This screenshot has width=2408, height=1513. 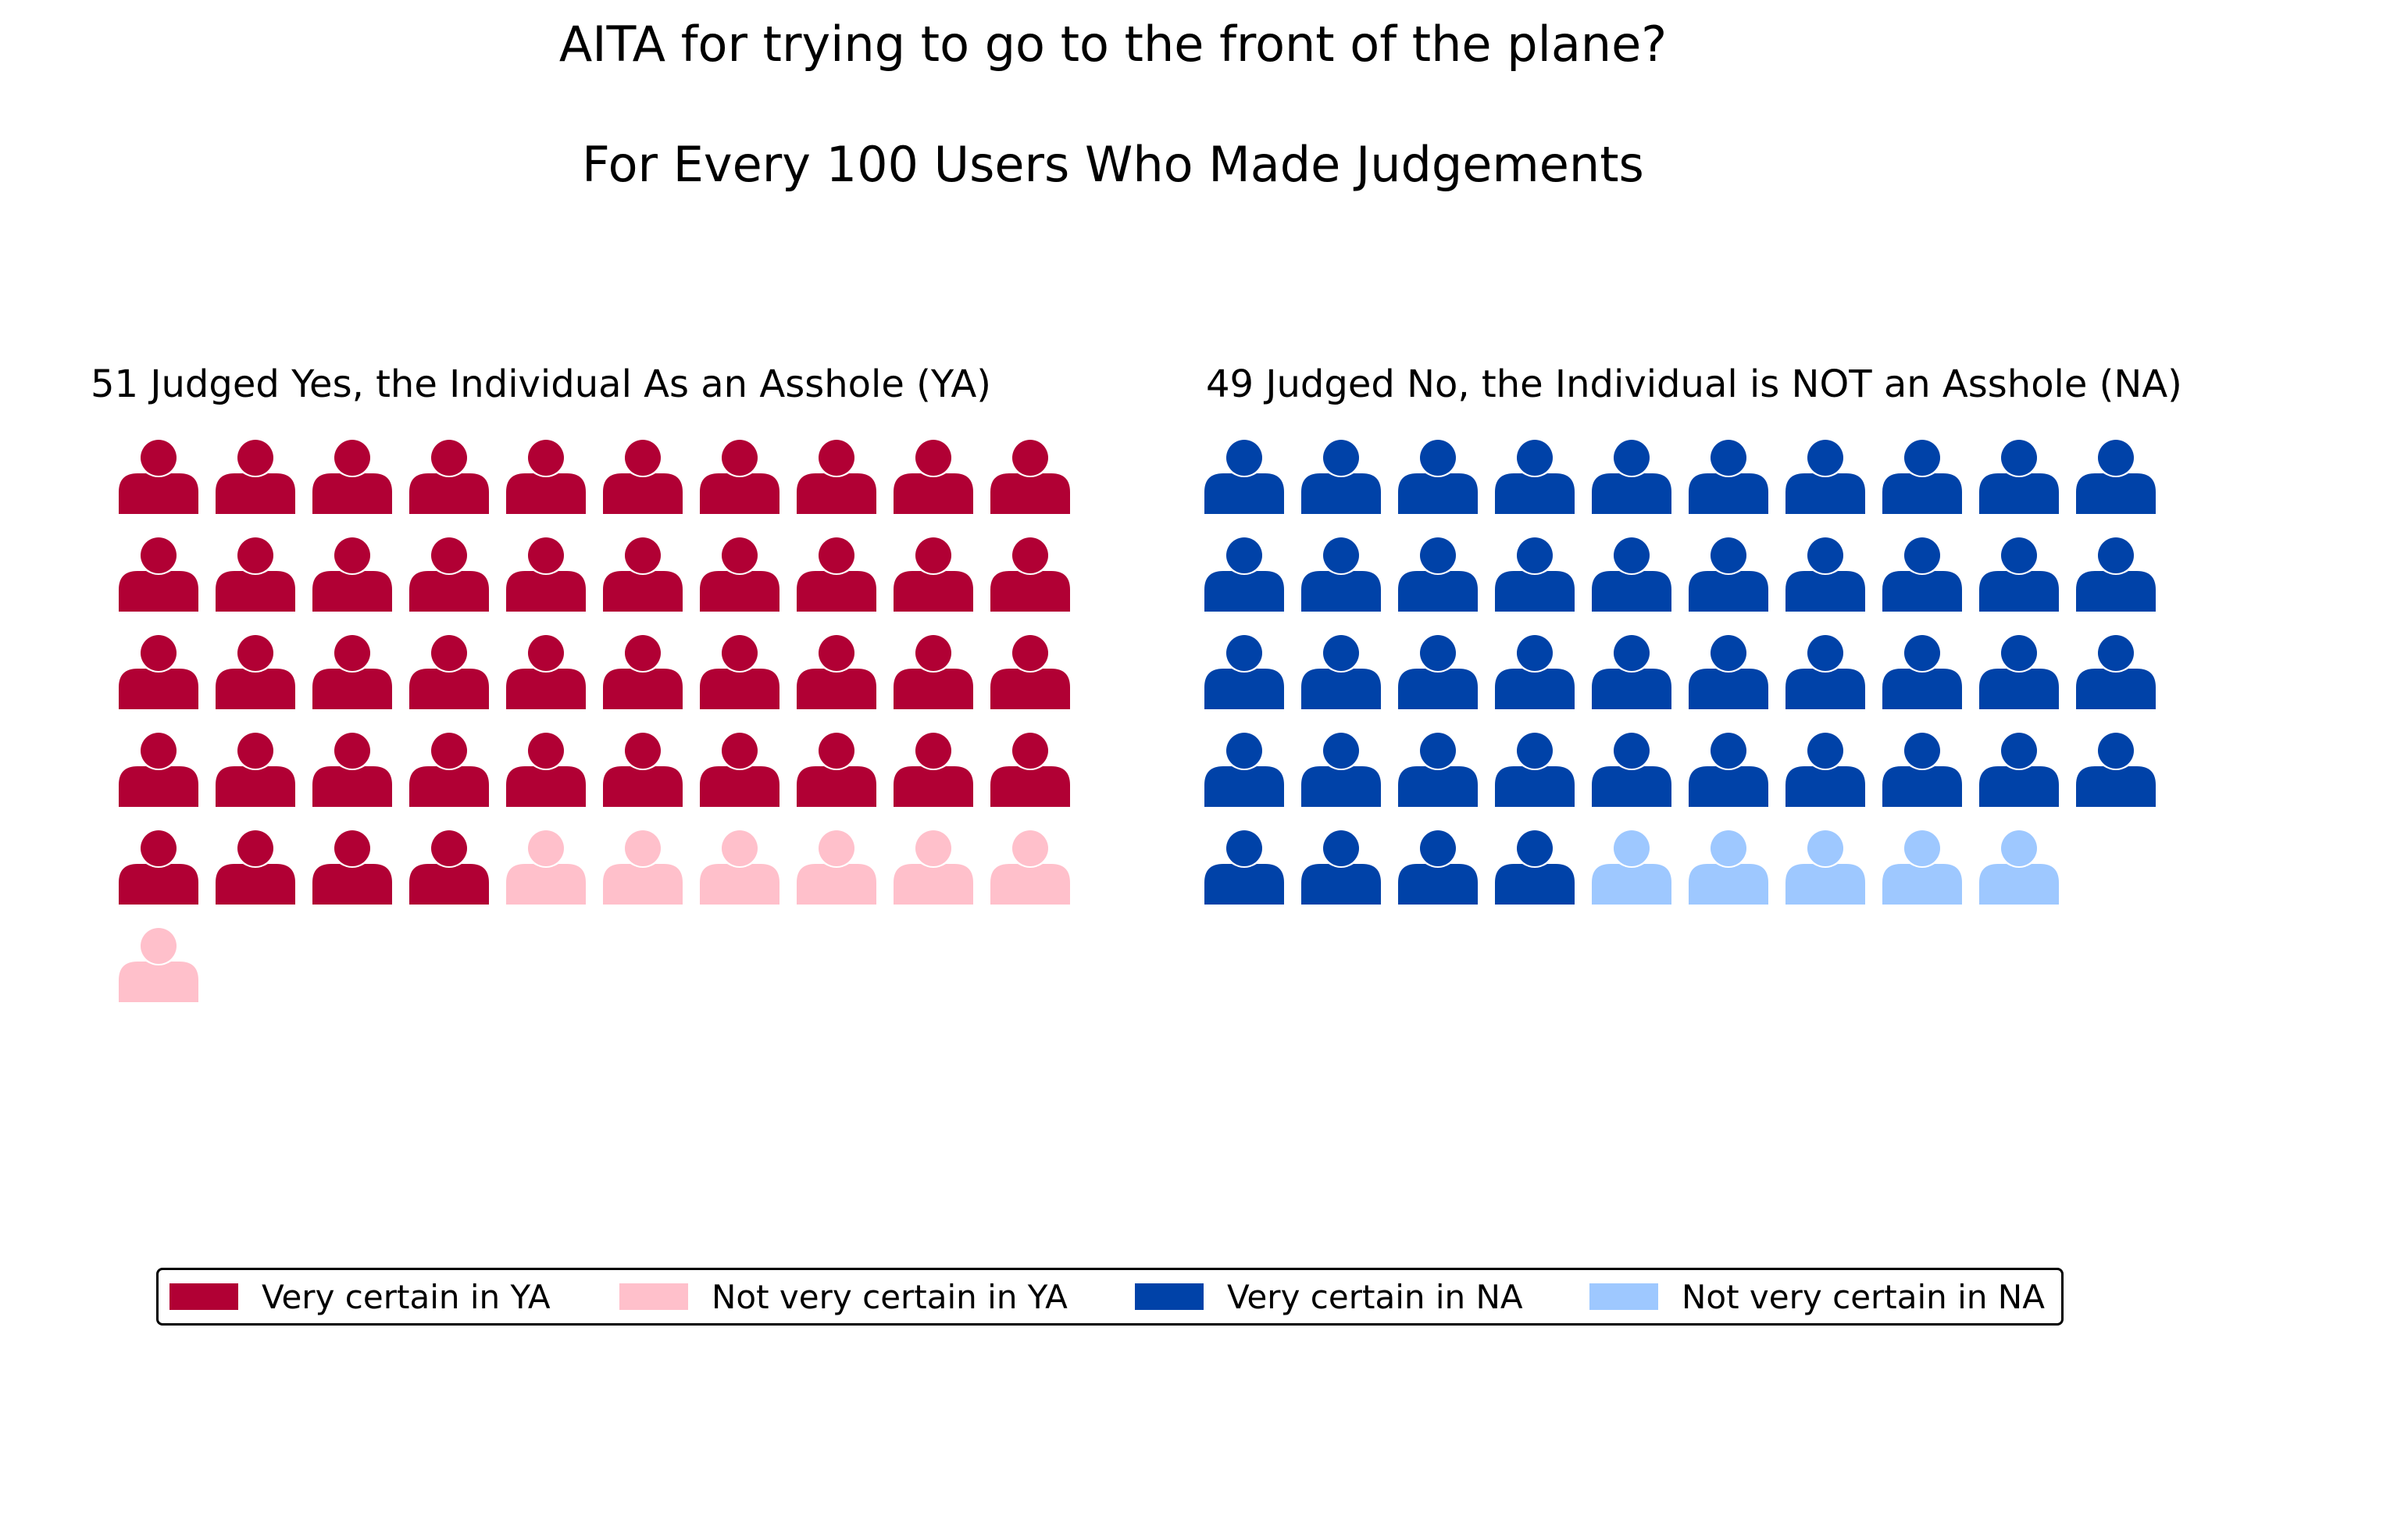 I want to click on legend-item: Very certain in NA, so click(x=1329, y=1296).